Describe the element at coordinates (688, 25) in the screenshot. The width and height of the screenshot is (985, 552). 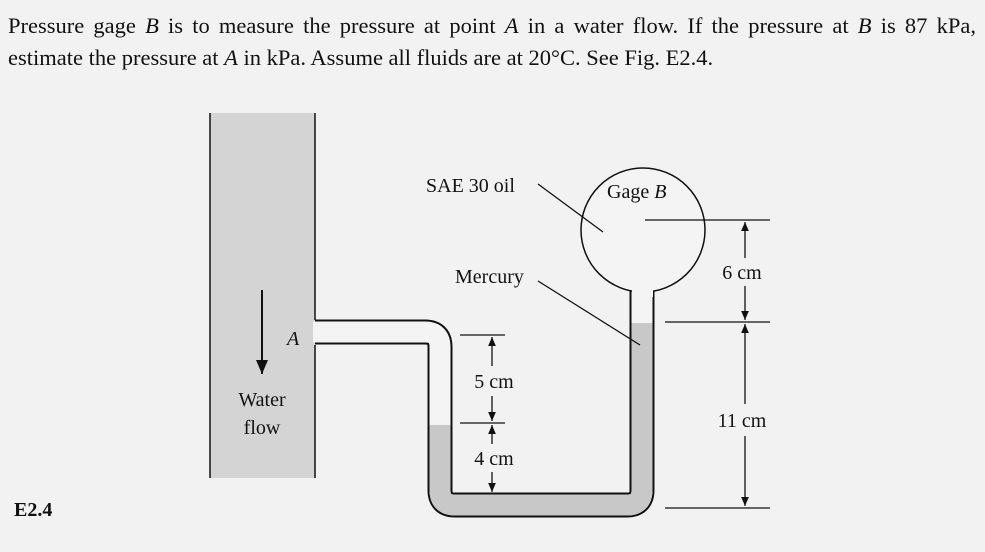
I see `text: in a water flow. If the pressure at` at that location.